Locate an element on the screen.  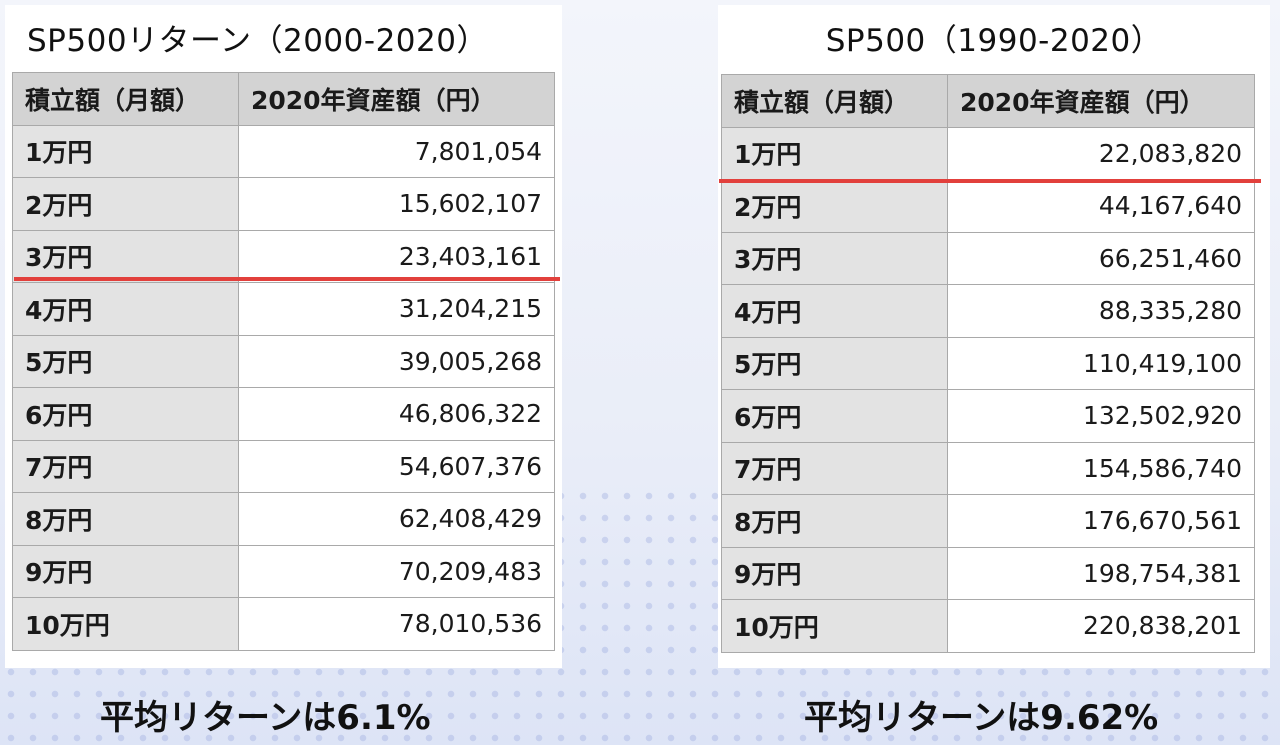
amount-cell: 7,801,054 is located at coordinates (396, 151).